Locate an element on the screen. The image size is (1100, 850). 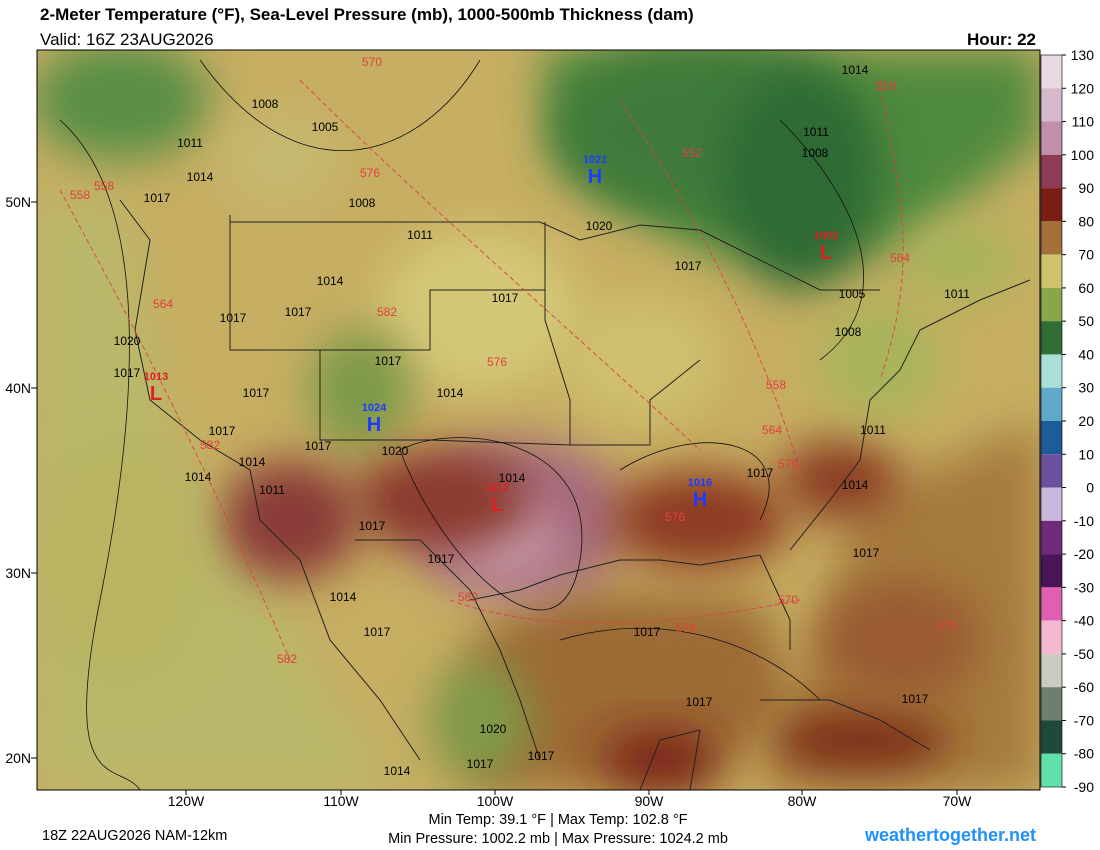
valid-time: Valid: 16Z 23AUG2026 is located at coordinates (127, 39).